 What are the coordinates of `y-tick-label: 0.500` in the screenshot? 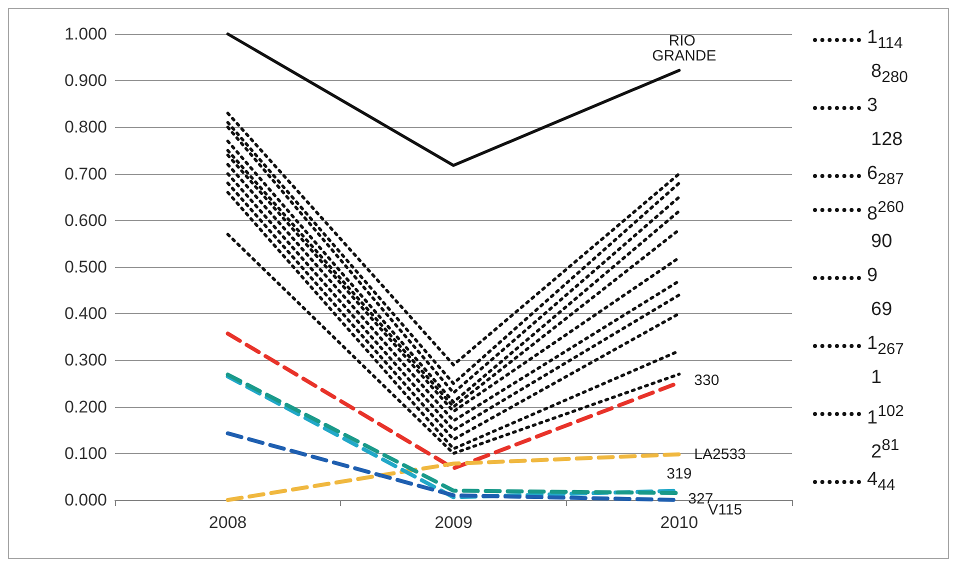 It's located at (85, 267).